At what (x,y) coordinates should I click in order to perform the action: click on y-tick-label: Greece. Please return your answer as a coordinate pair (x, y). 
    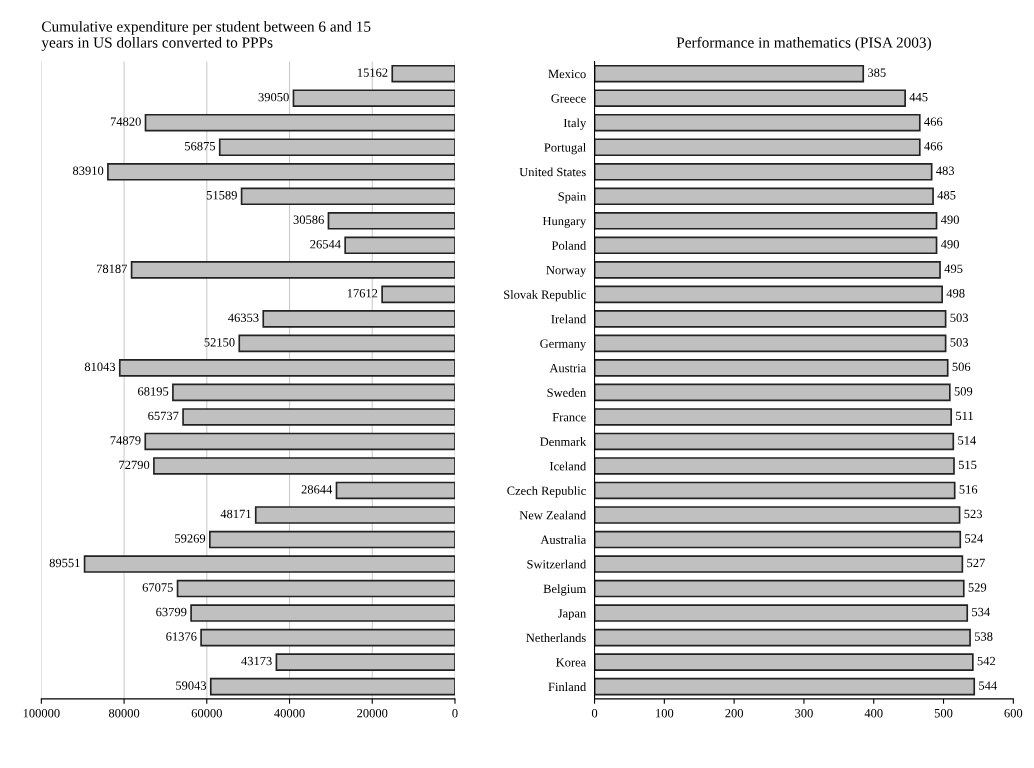
    Looking at the image, I should click on (568, 98).